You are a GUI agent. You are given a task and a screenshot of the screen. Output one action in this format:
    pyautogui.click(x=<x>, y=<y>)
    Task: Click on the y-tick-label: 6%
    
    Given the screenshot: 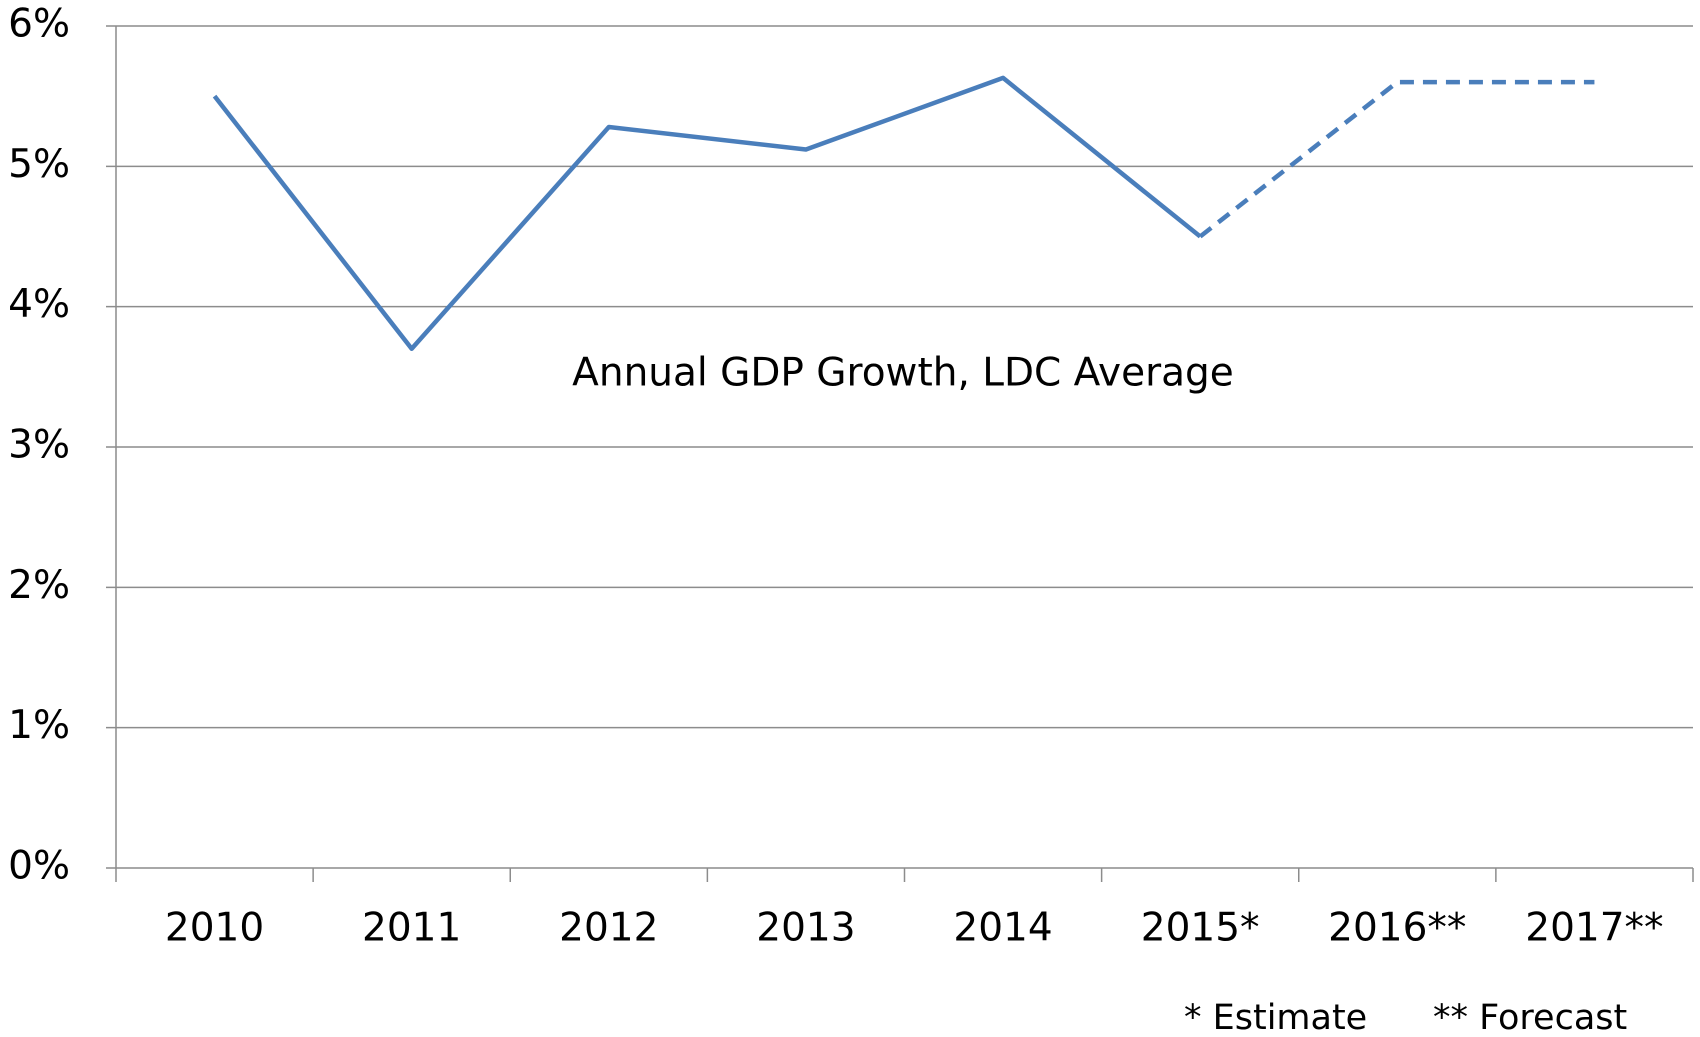 What is the action you would take?
    pyautogui.click(x=39, y=24)
    